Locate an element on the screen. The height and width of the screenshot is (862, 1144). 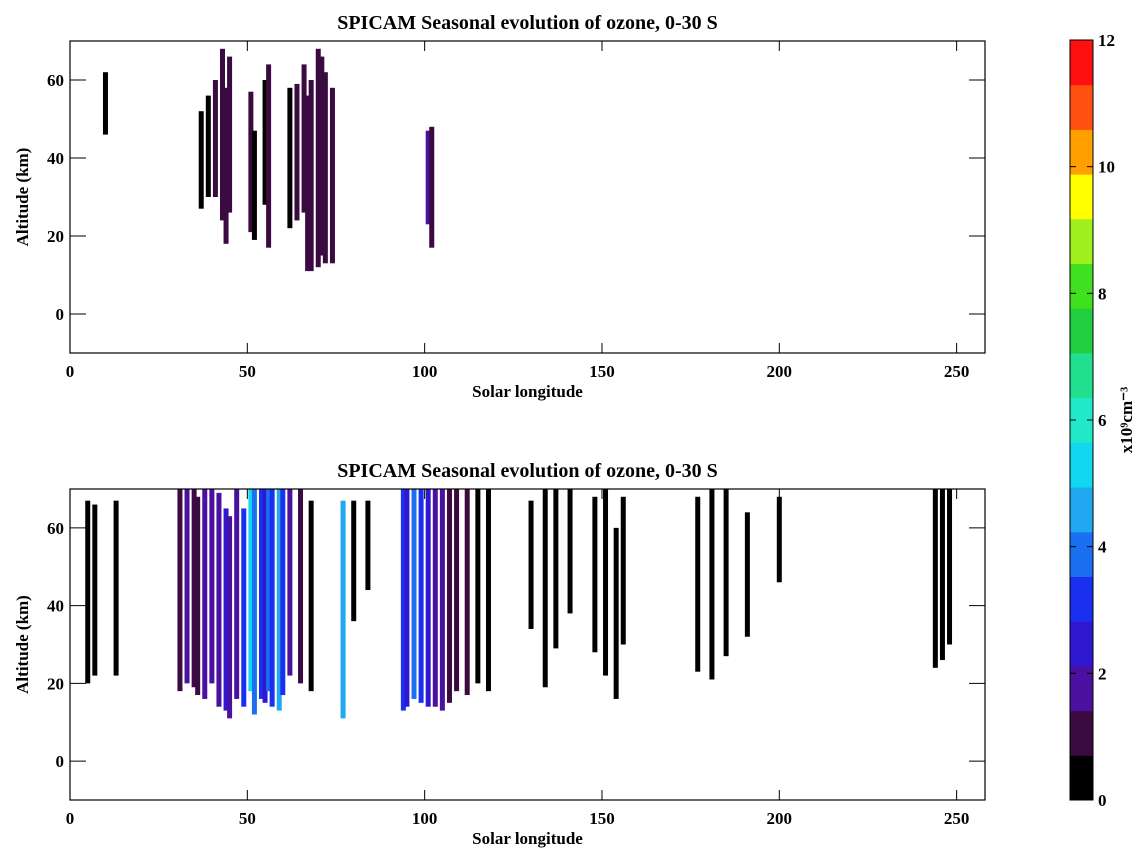
colorbar-tick-label: 2 is located at coordinates (1102, 673).